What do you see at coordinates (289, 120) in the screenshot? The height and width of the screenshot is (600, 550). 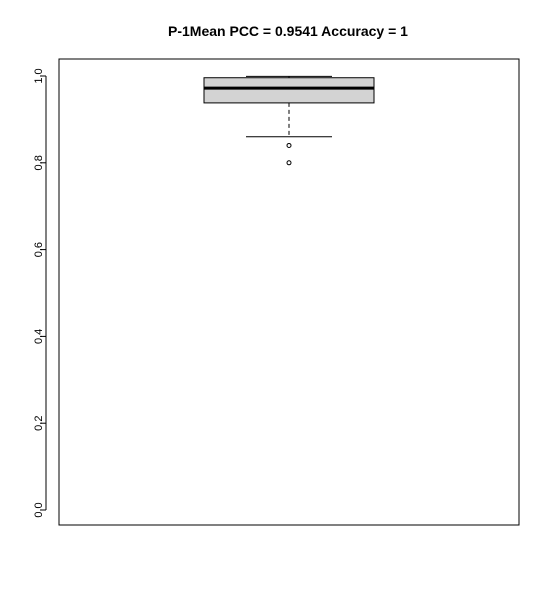 I see `box-plot` at bounding box center [289, 120].